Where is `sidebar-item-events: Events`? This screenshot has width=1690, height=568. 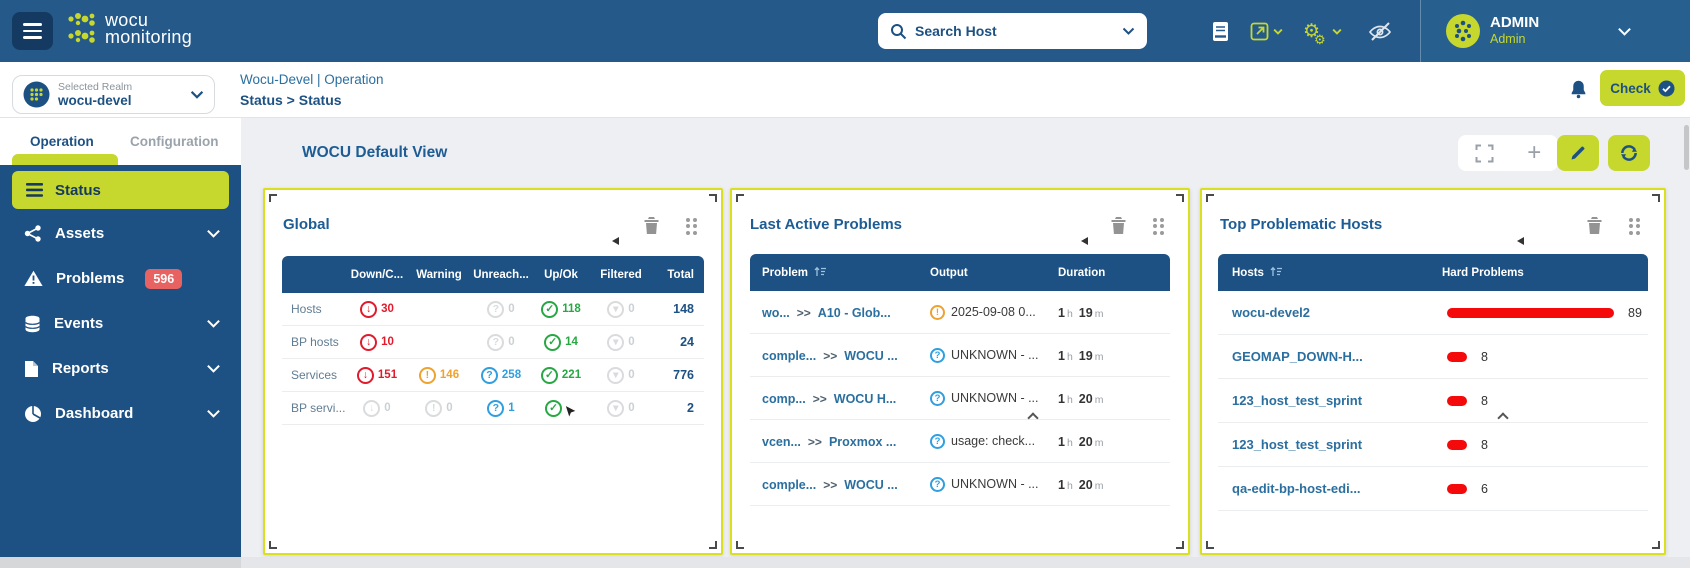
sidebar-item-events: Events is located at coordinates (120, 323).